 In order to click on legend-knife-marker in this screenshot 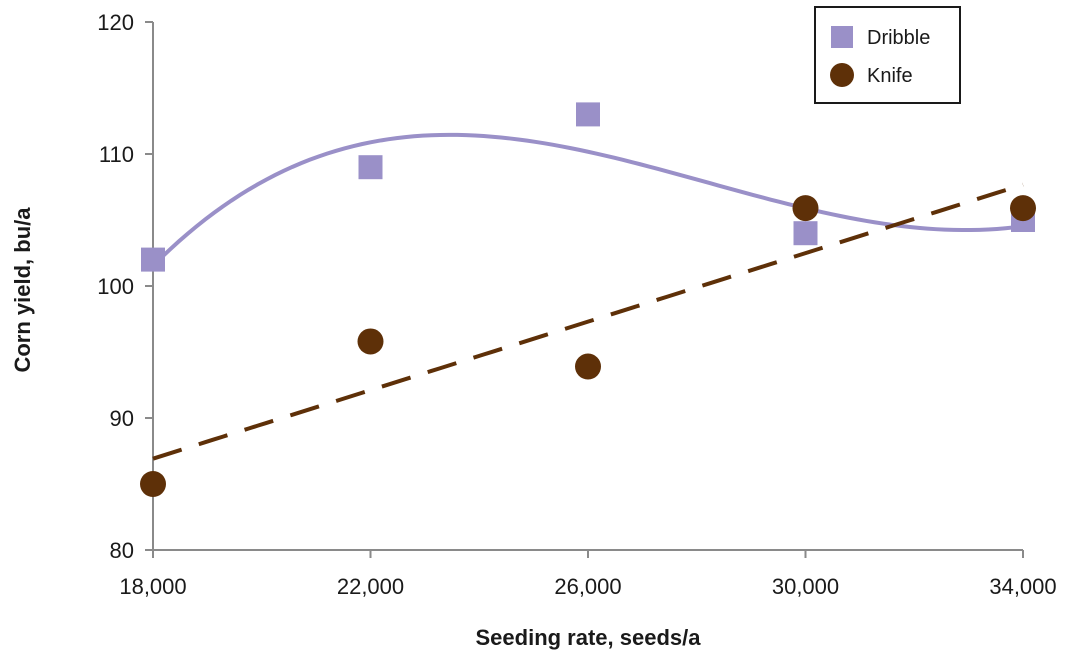, I will do `click(842, 75)`.